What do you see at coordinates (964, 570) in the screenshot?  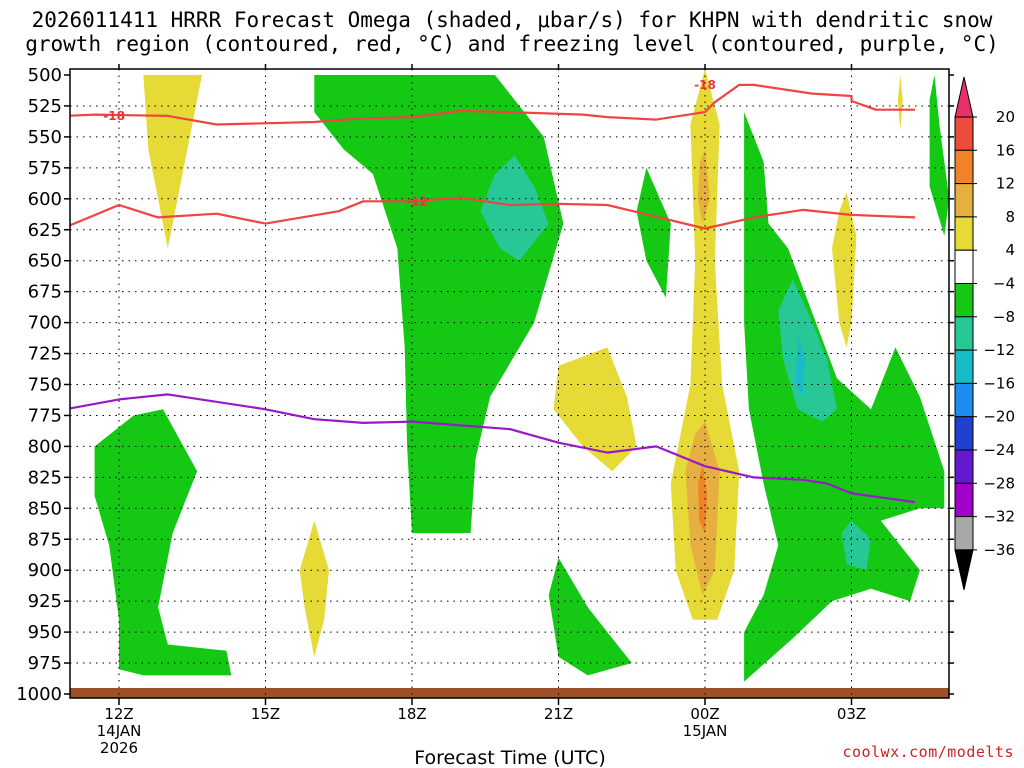 I see `colorbar-arrow-bottom` at bounding box center [964, 570].